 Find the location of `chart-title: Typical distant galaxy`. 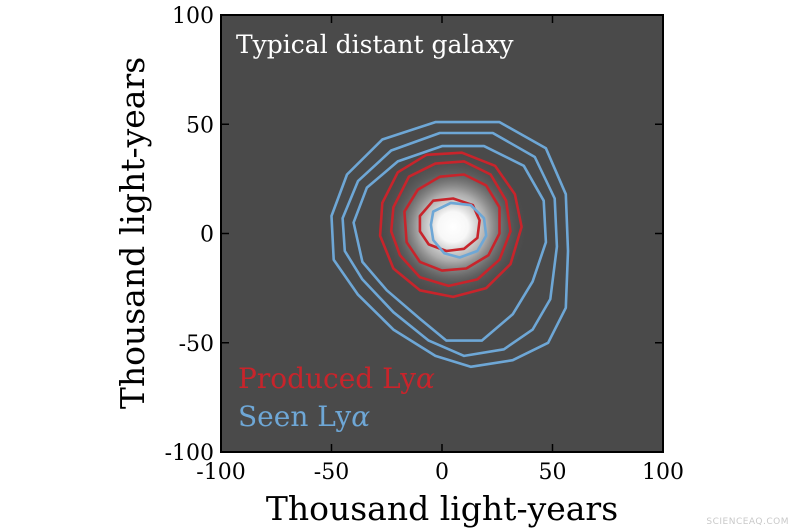

chart-title: Typical distant galaxy is located at coordinates (375, 44).